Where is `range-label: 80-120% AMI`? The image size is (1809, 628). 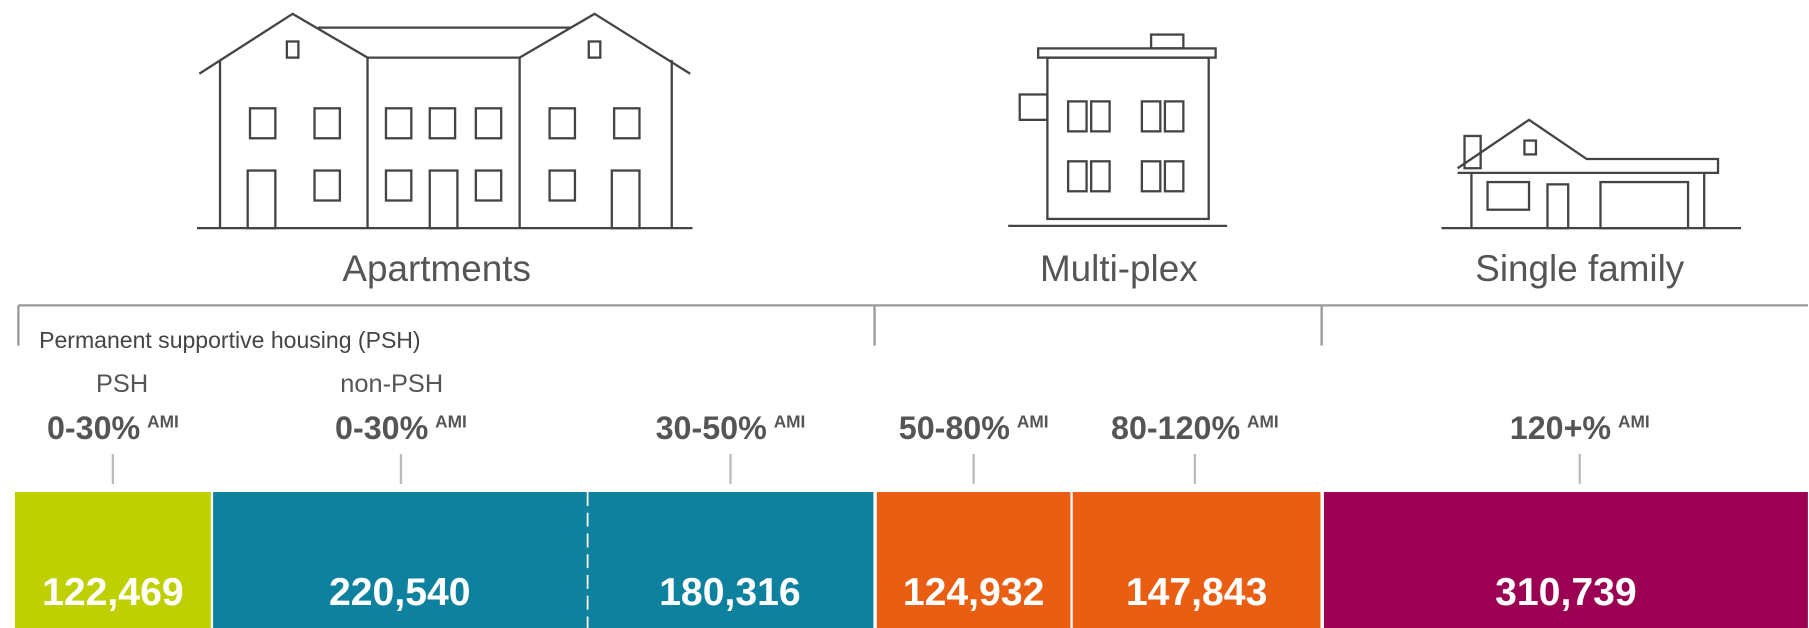
range-label: 80-120% AMI is located at coordinates (1195, 428).